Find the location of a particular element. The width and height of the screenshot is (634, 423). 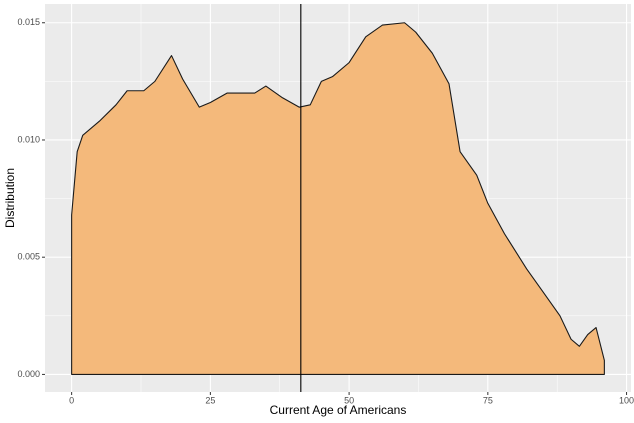

x-tick-label: 75 is located at coordinates (488, 400).